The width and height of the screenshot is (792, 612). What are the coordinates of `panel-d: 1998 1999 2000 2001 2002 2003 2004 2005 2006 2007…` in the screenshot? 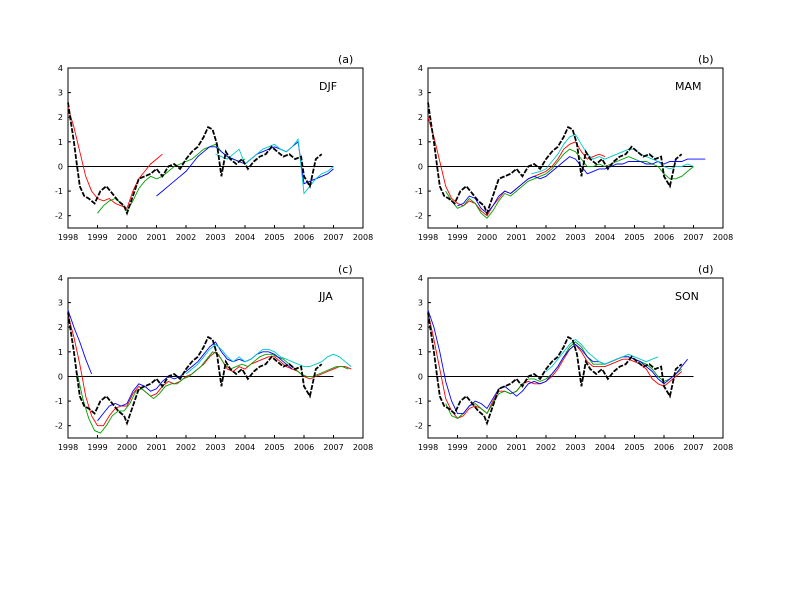 It's located at (574, 357).